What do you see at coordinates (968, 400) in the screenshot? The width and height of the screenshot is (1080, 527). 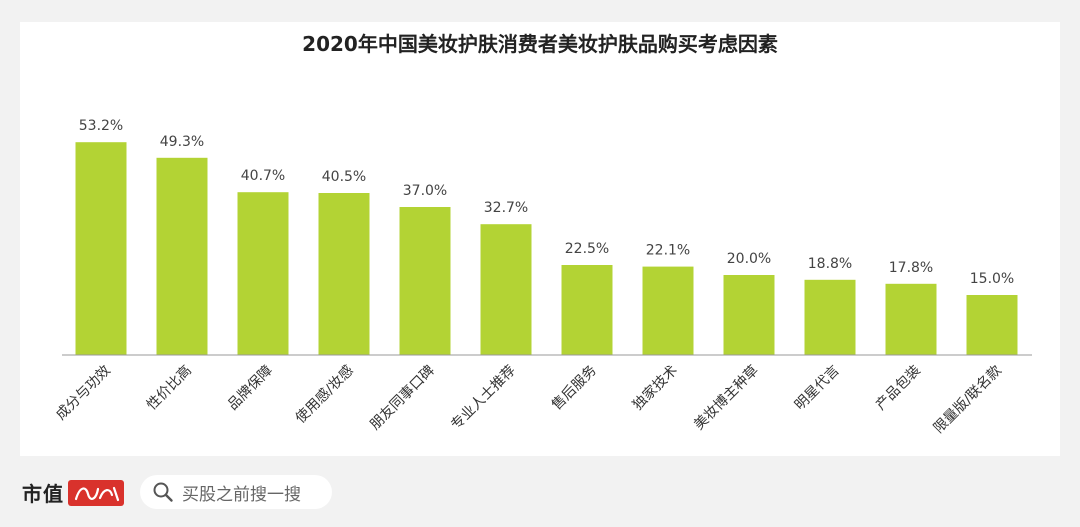 I see `category-label: 限量版/联名款` at bounding box center [968, 400].